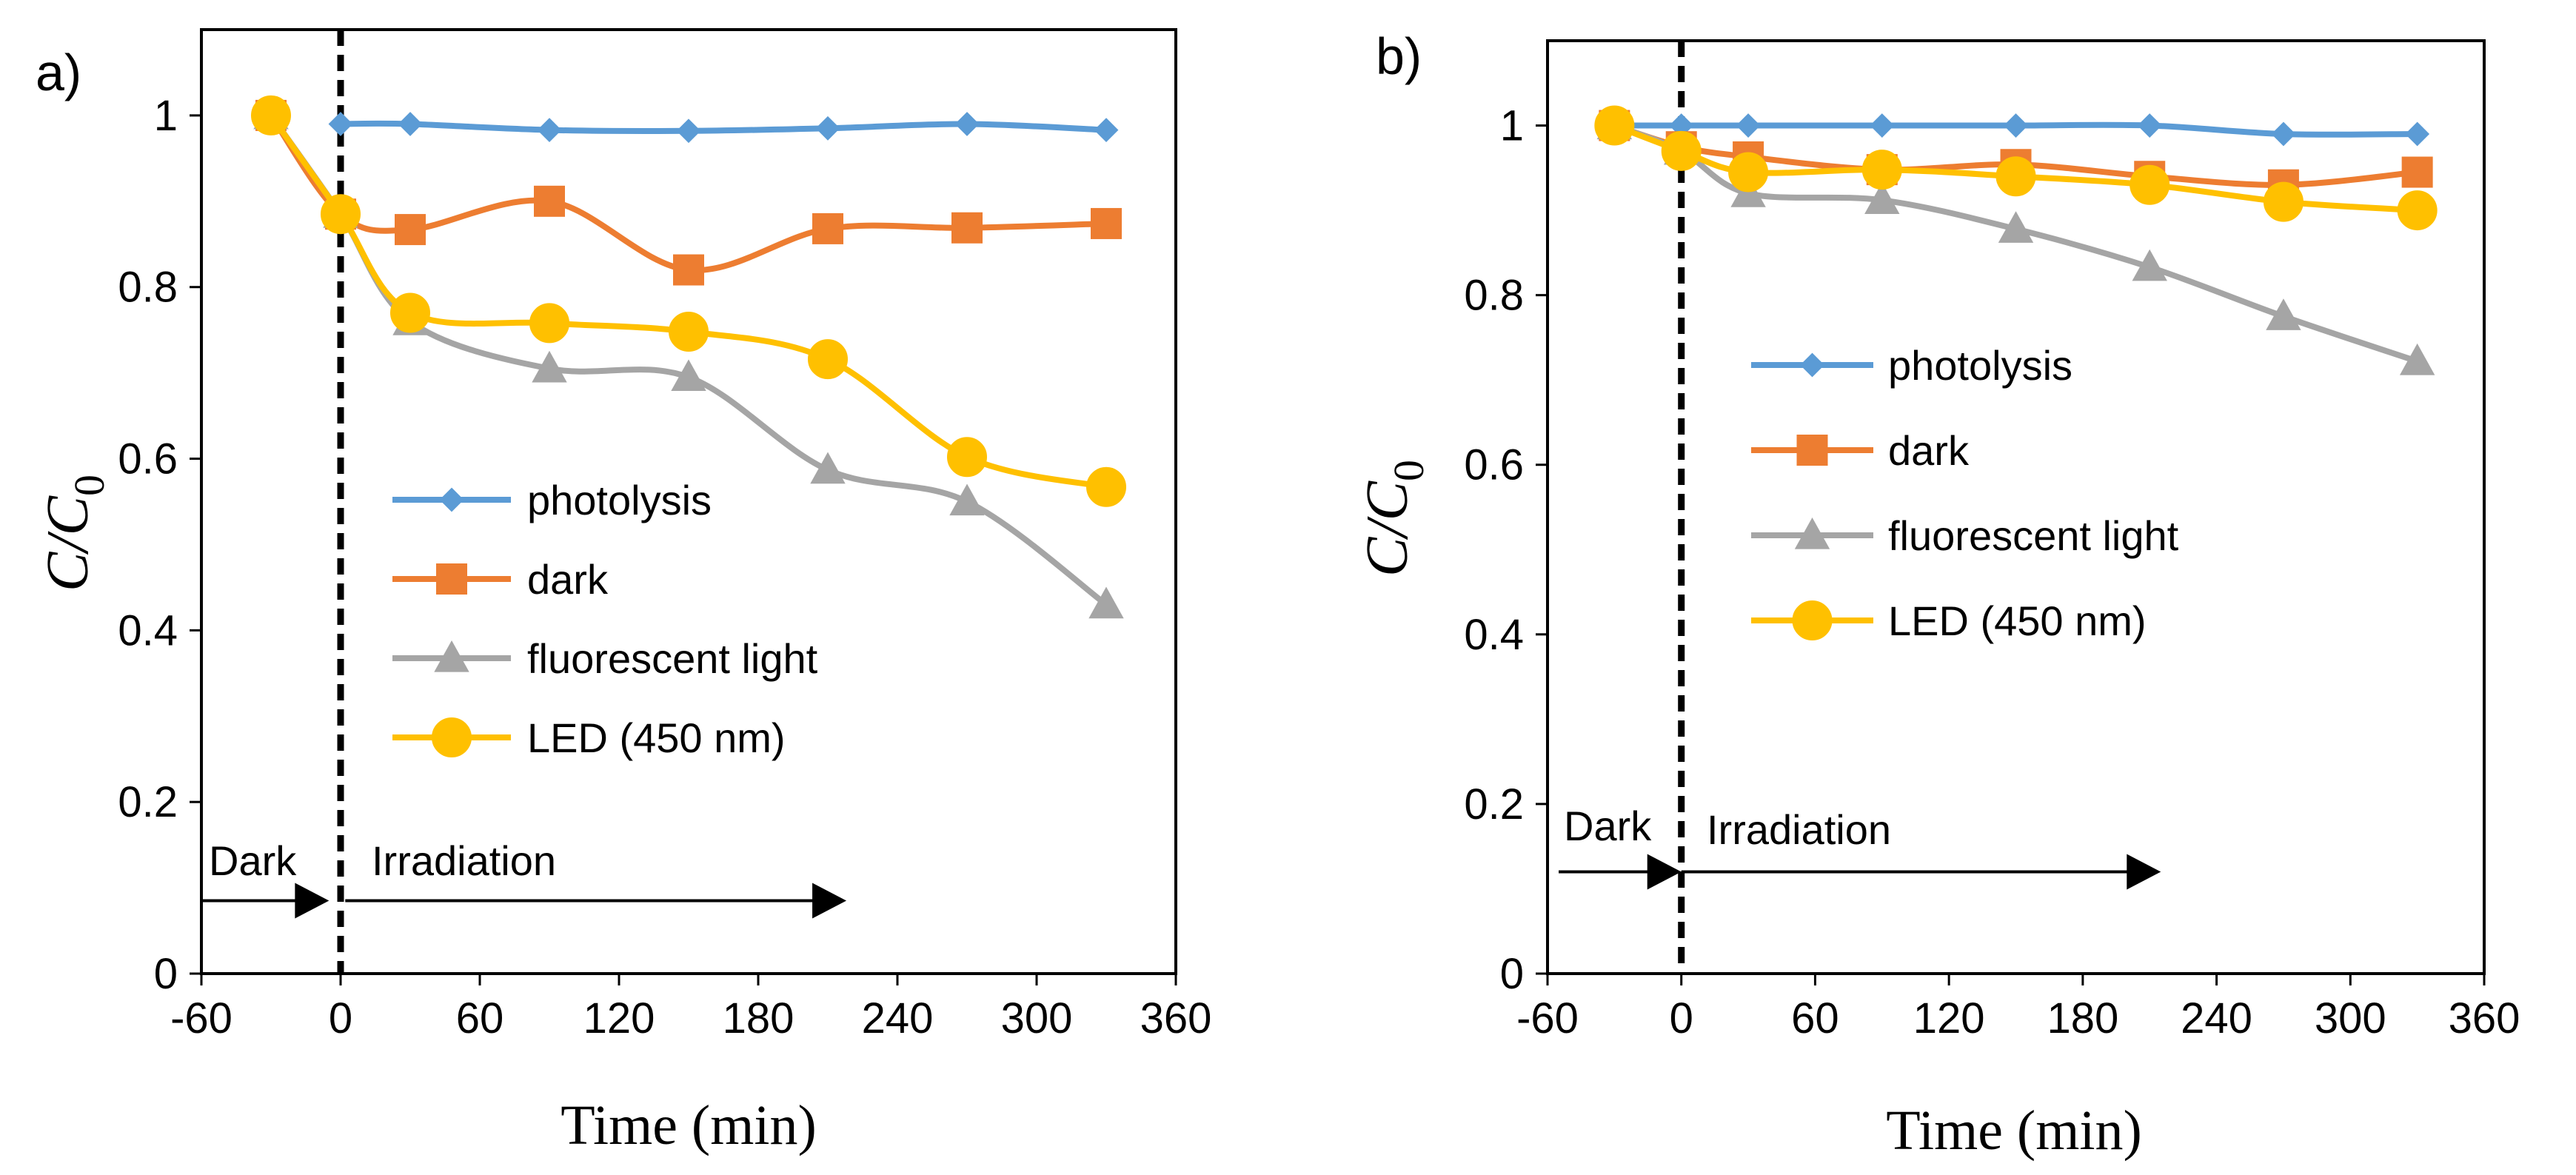 Image resolution: width=2576 pixels, height=1175 pixels. What do you see at coordinates (1506, 550) in the screenshot?
I see `y-ticks-b: 0 0.2 0.4 0.6 0.8 1` at bounding box center [1506, 550].